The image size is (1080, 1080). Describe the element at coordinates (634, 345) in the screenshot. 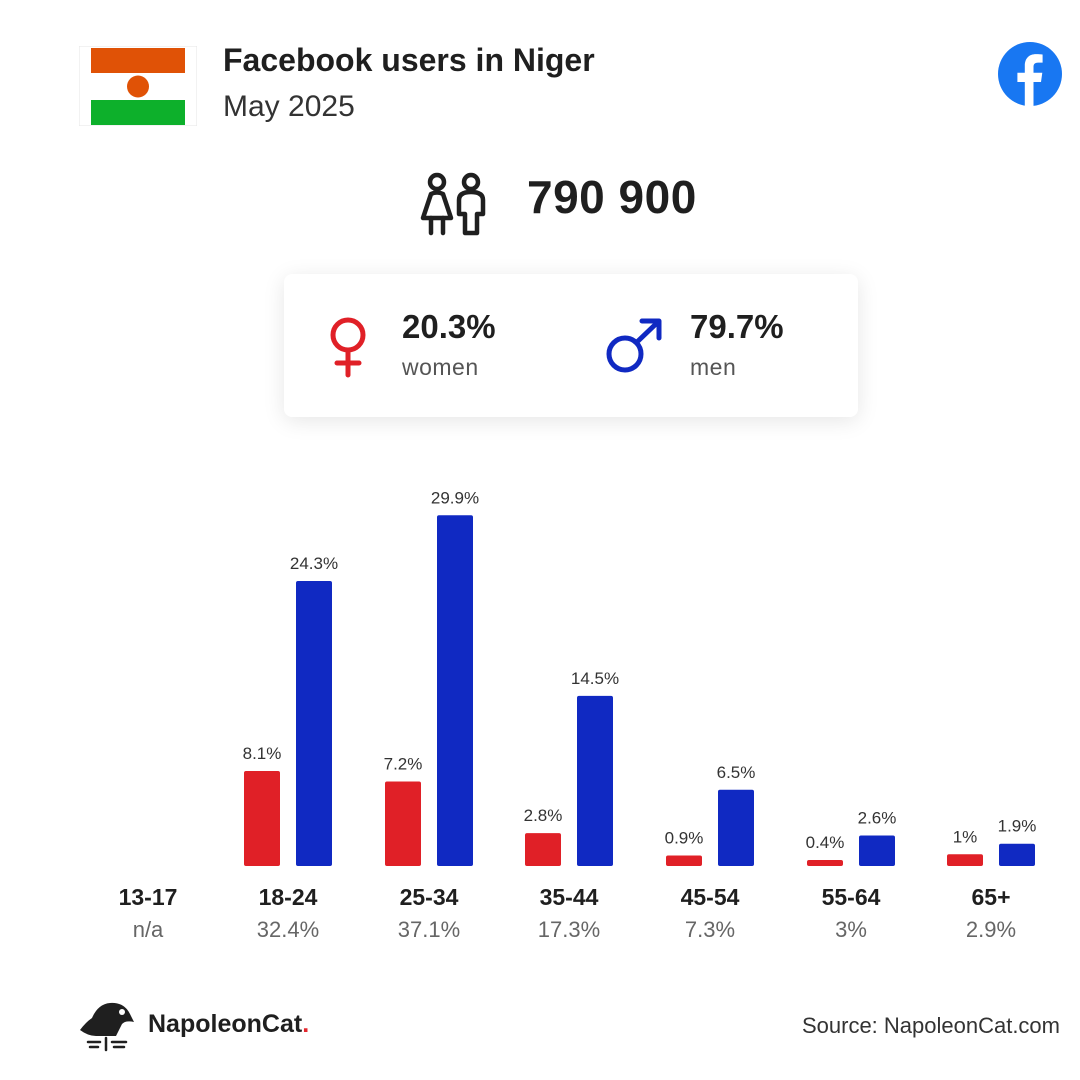

I see `male-symbol-icon` at that location.